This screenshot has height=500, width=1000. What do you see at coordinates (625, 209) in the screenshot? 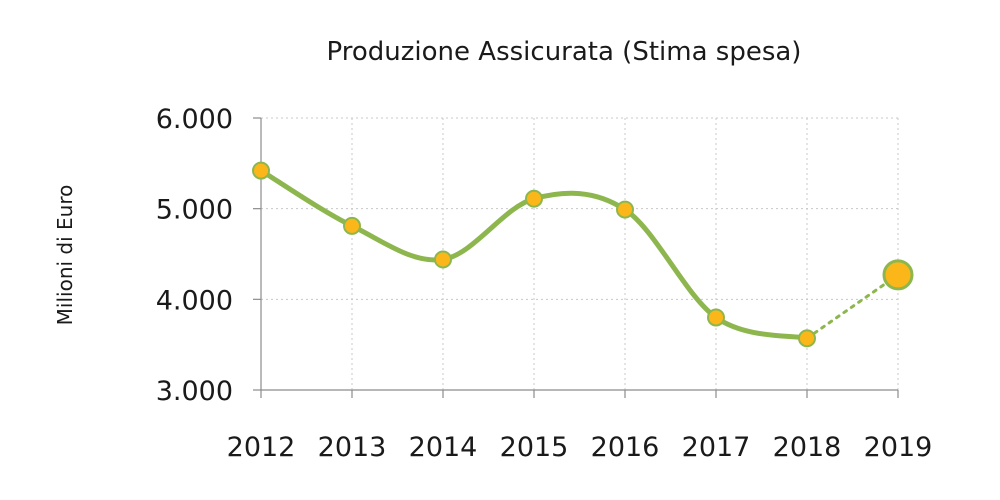
I see `data-point-2016` at bounding box center [625, 209].